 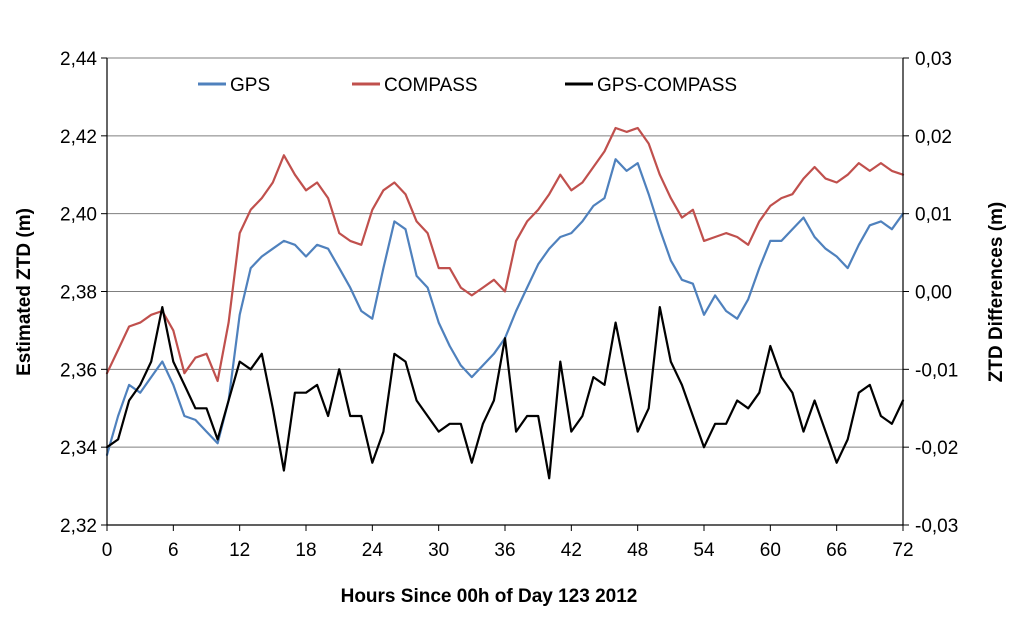 I want to click on x-tick-label: 36, so click(x=504, y=550).